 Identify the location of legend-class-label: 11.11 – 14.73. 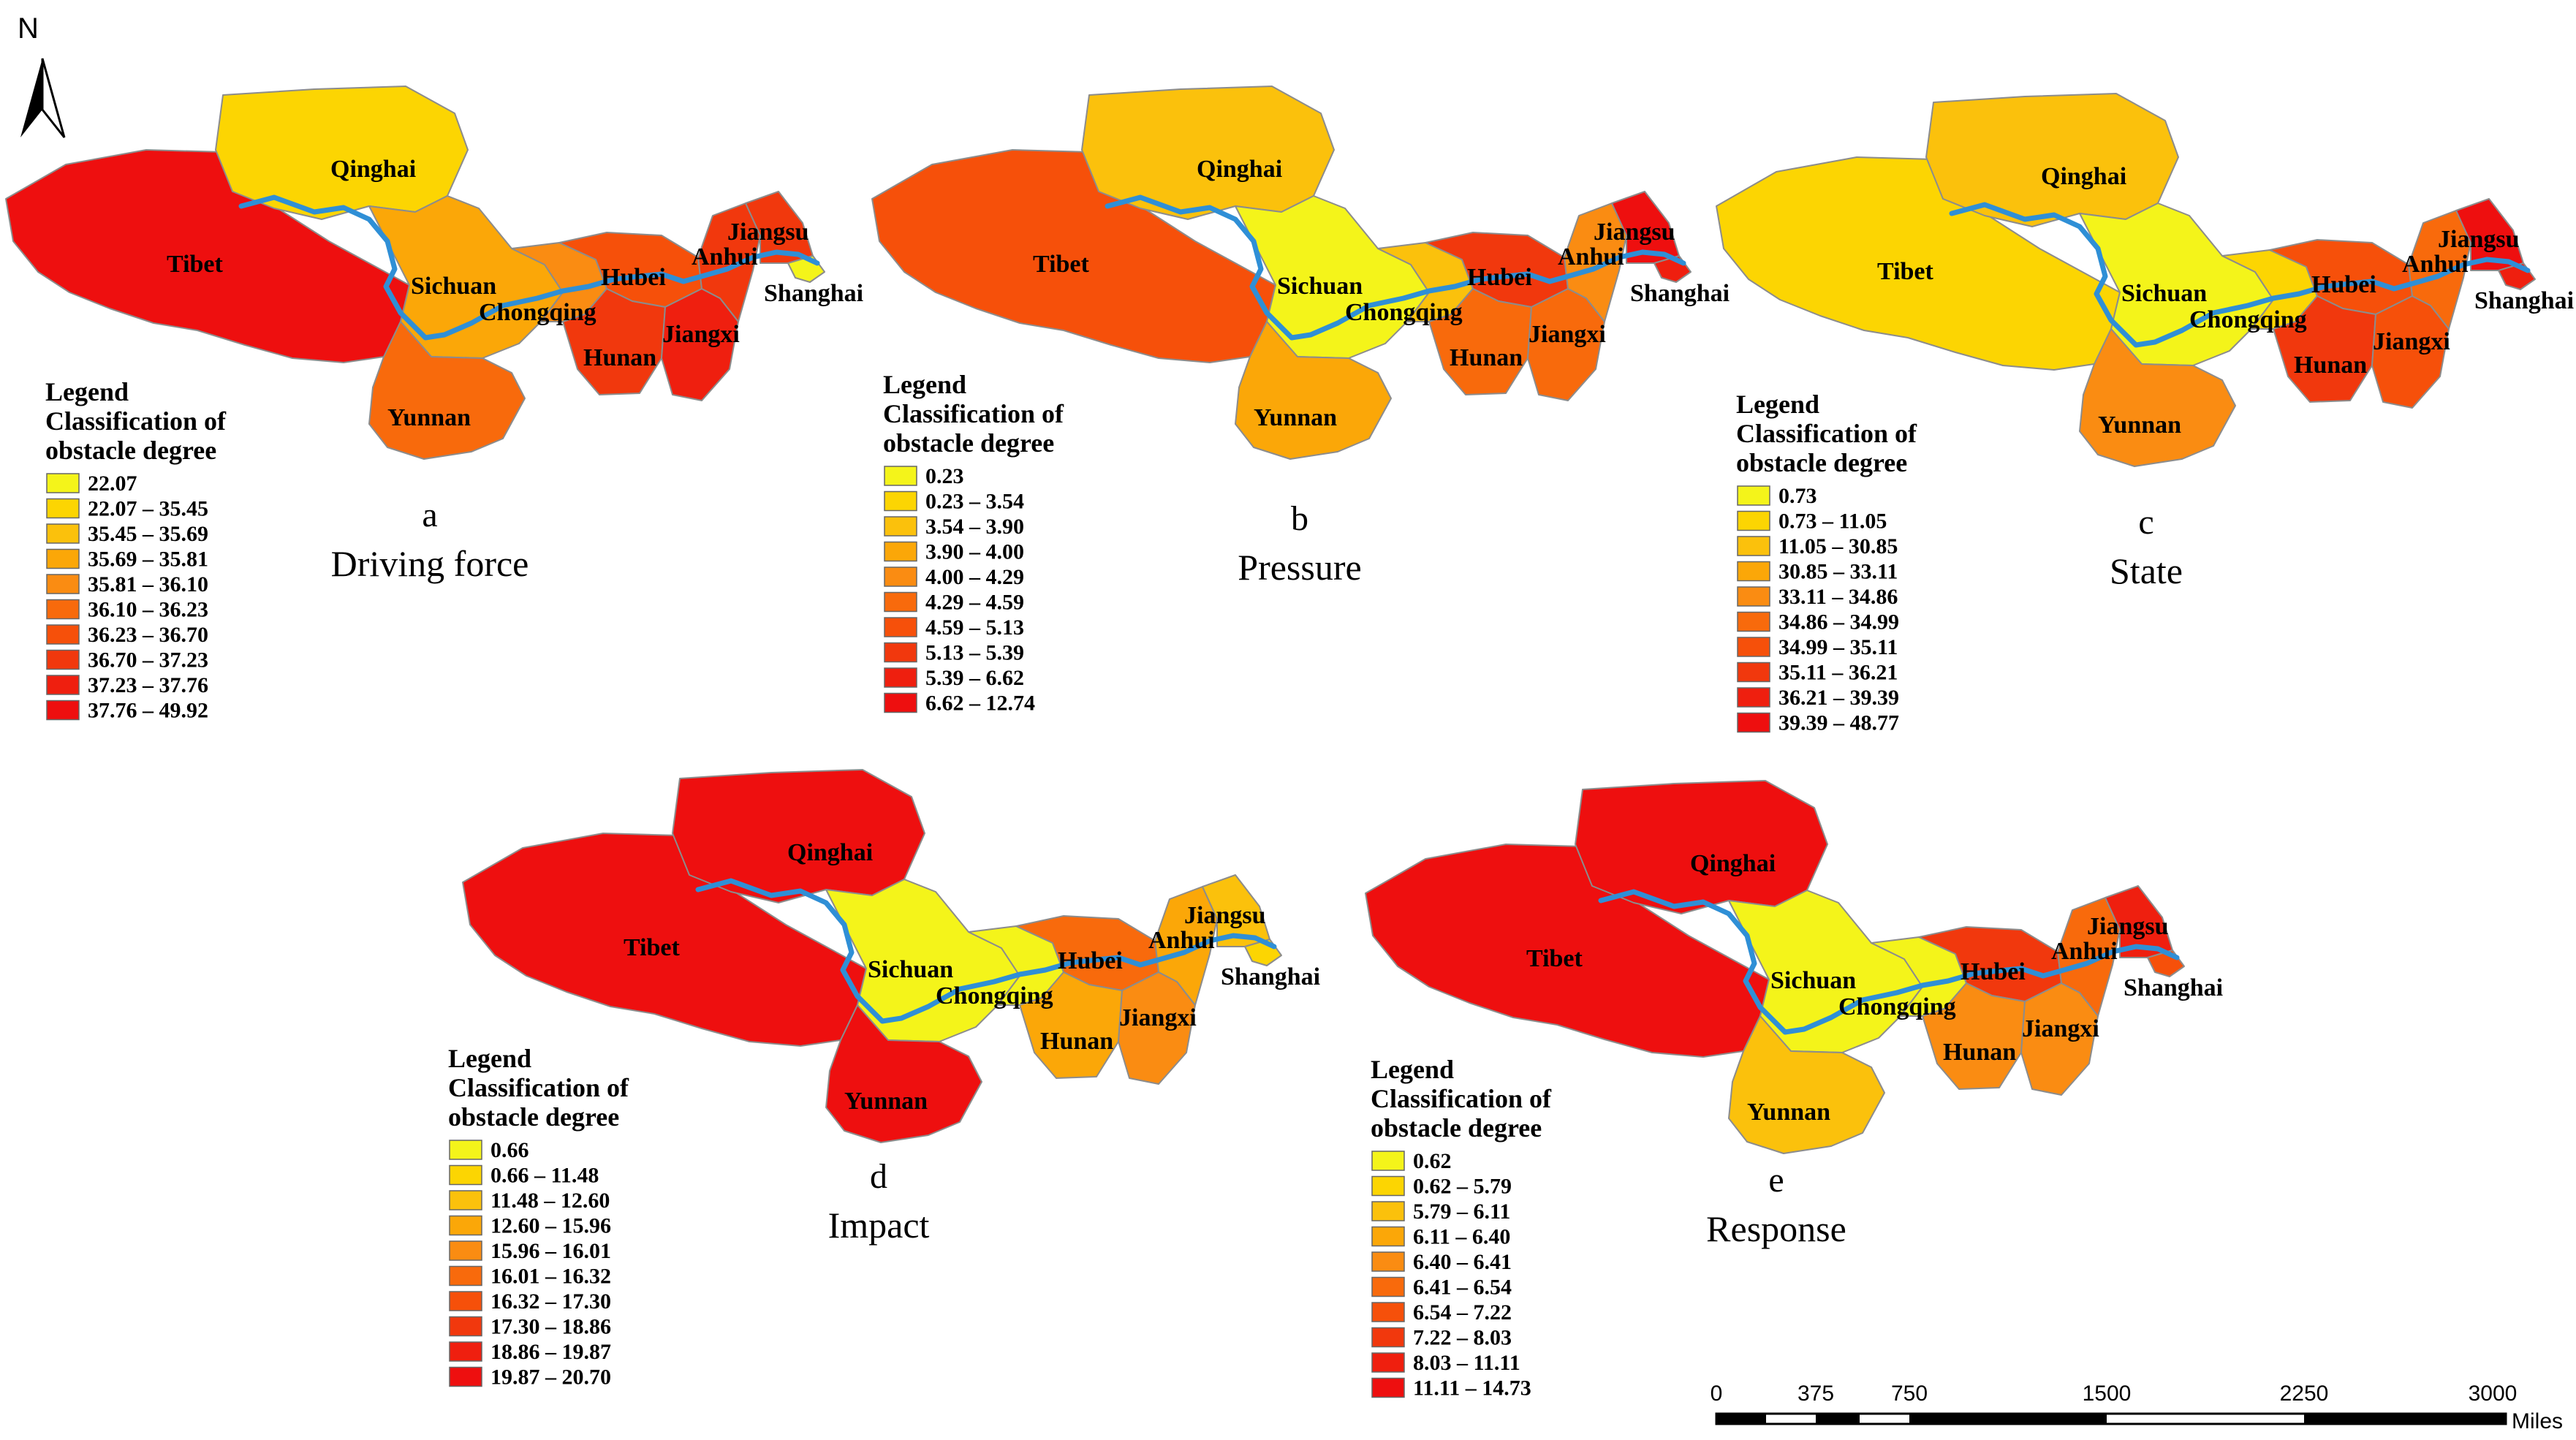
(1472, 1388).